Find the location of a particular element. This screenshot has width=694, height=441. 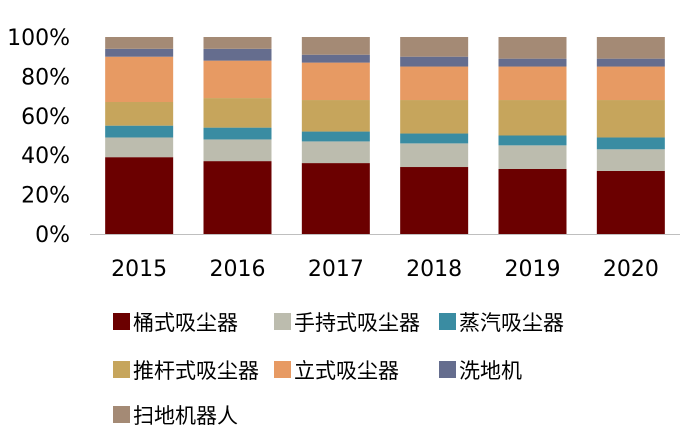

y-tick-label: 20% is located at coordinates (45, 196).